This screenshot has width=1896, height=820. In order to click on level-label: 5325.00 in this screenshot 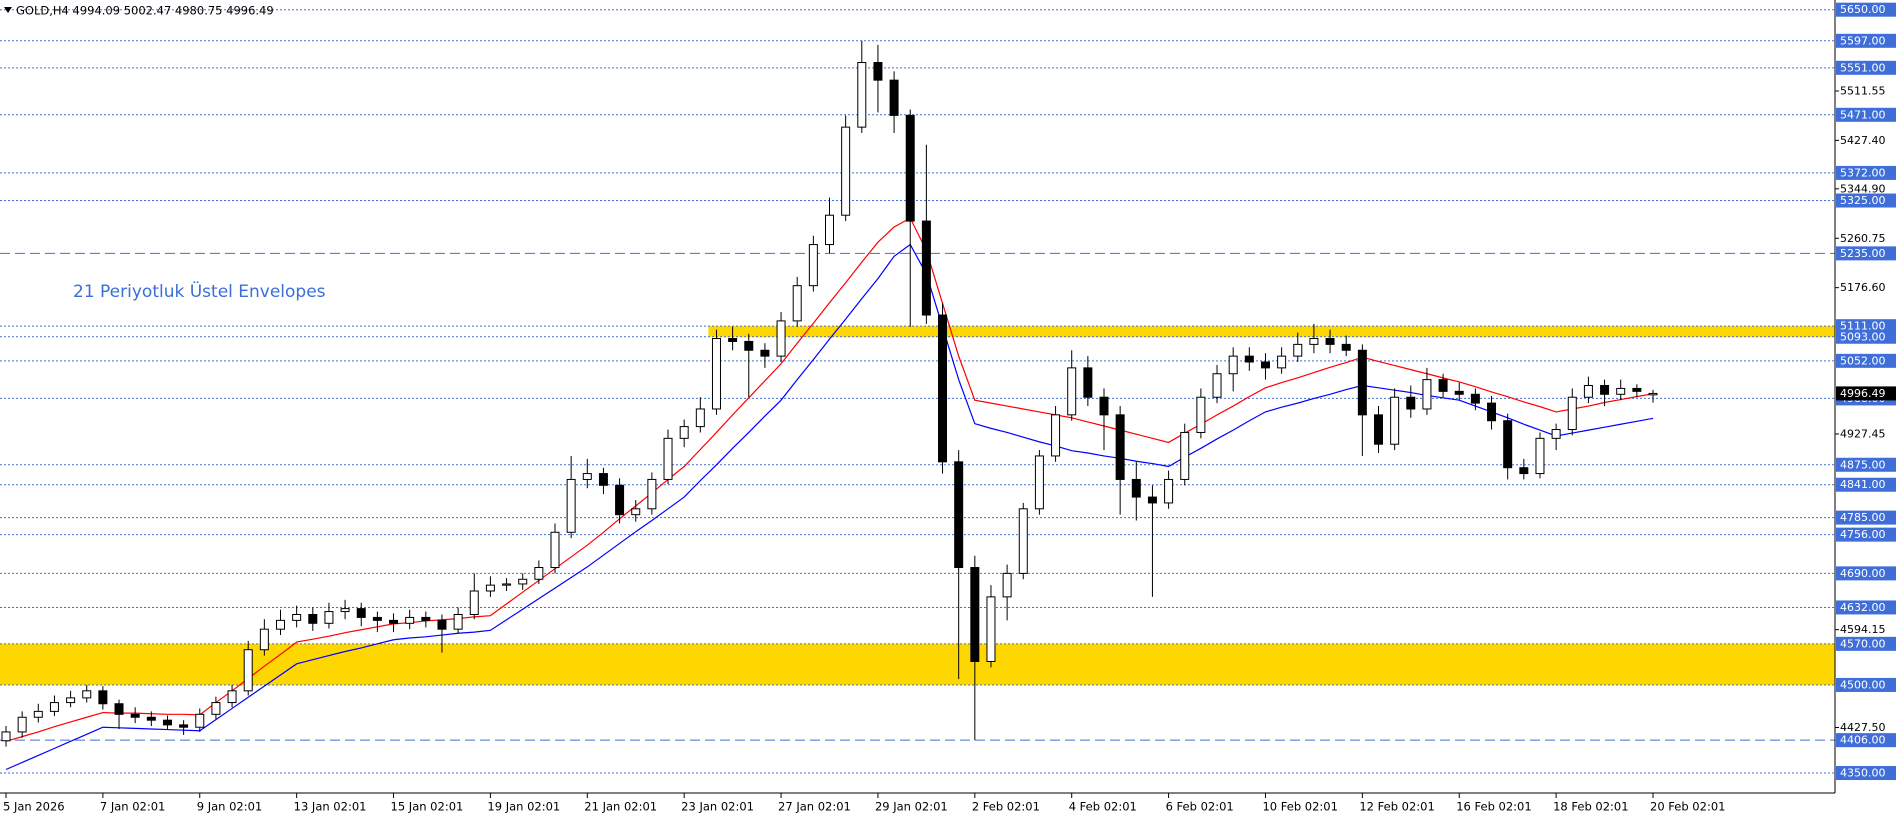, I will do `click(1863, 200)`.